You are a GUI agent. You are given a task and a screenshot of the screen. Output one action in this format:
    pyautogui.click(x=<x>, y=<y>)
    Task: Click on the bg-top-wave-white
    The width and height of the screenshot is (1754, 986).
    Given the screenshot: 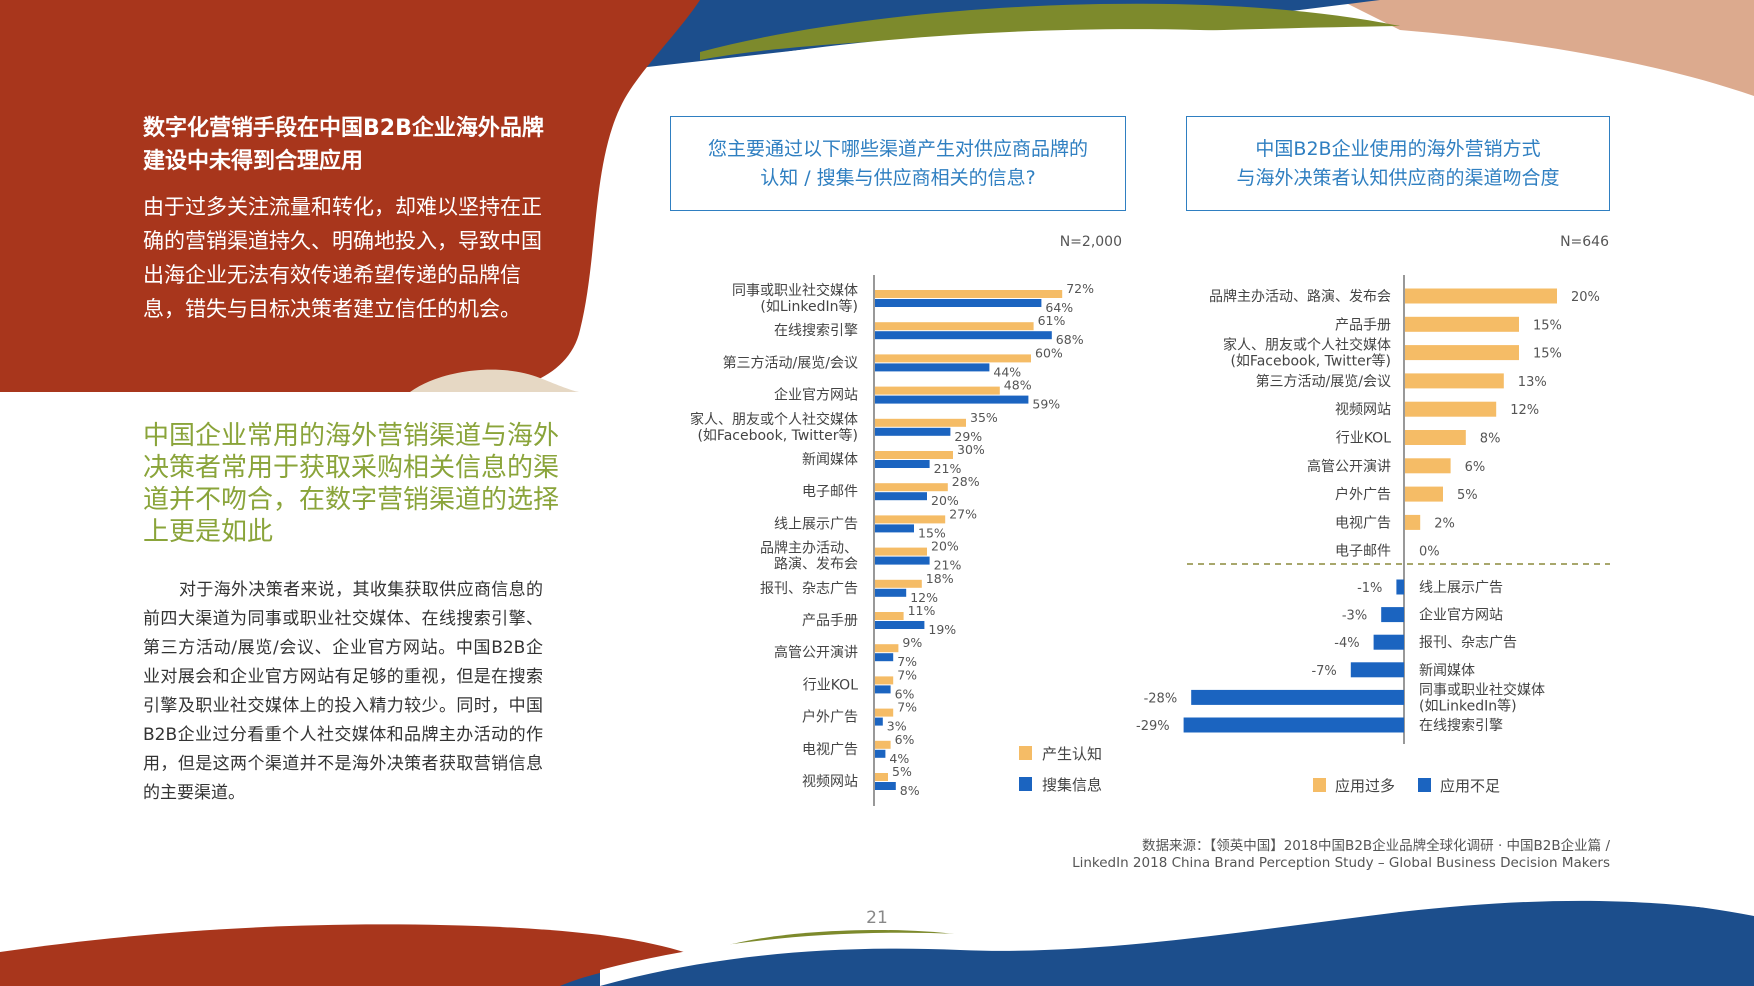 What is the action you would take?
    pyautogui.click(x=1197, y=74)
    